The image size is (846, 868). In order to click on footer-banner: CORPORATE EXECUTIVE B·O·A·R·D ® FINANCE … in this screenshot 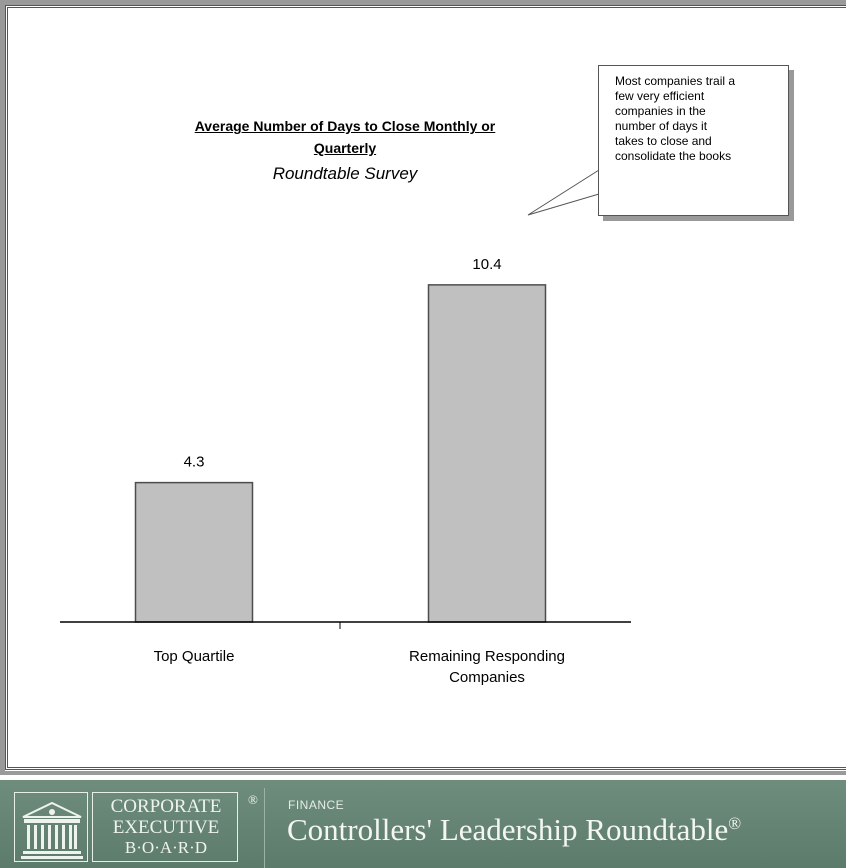, I will do `click(423, 824)`.